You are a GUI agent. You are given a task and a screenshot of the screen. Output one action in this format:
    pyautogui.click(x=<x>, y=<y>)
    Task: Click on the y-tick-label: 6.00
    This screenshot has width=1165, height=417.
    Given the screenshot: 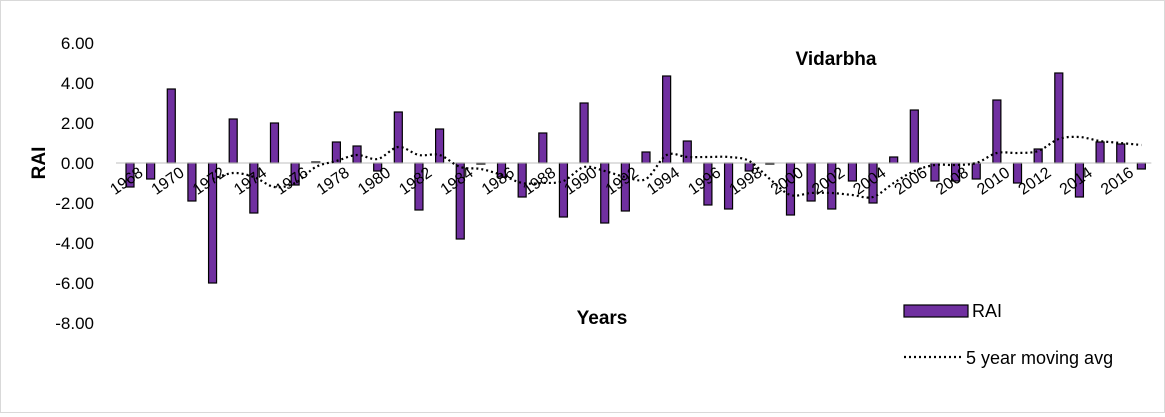 What is the action you would take?
    pyautogui.click(x=77, y=43)
    